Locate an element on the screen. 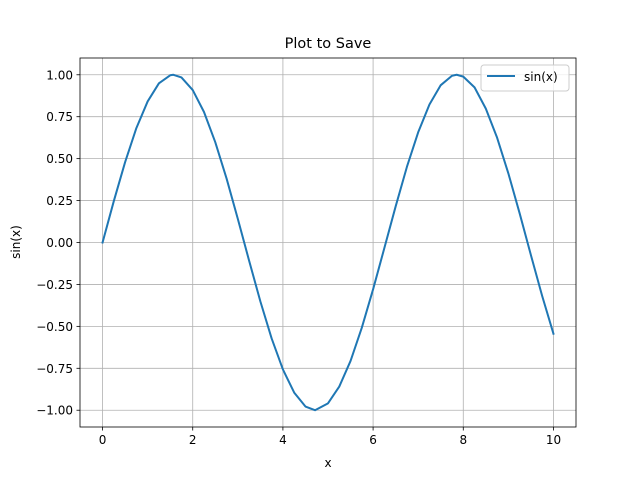  y-tick-label: −1.00 is located at coordinates (54, 411).